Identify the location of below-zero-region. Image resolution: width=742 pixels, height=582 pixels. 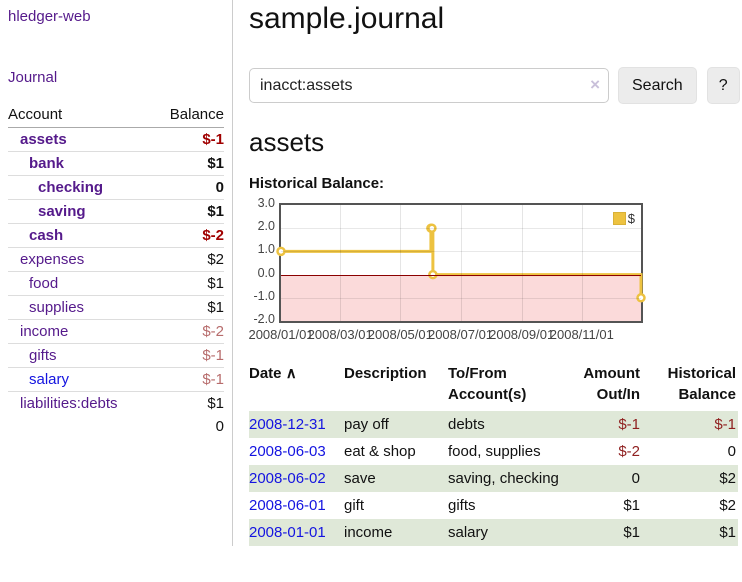
(461, 297).